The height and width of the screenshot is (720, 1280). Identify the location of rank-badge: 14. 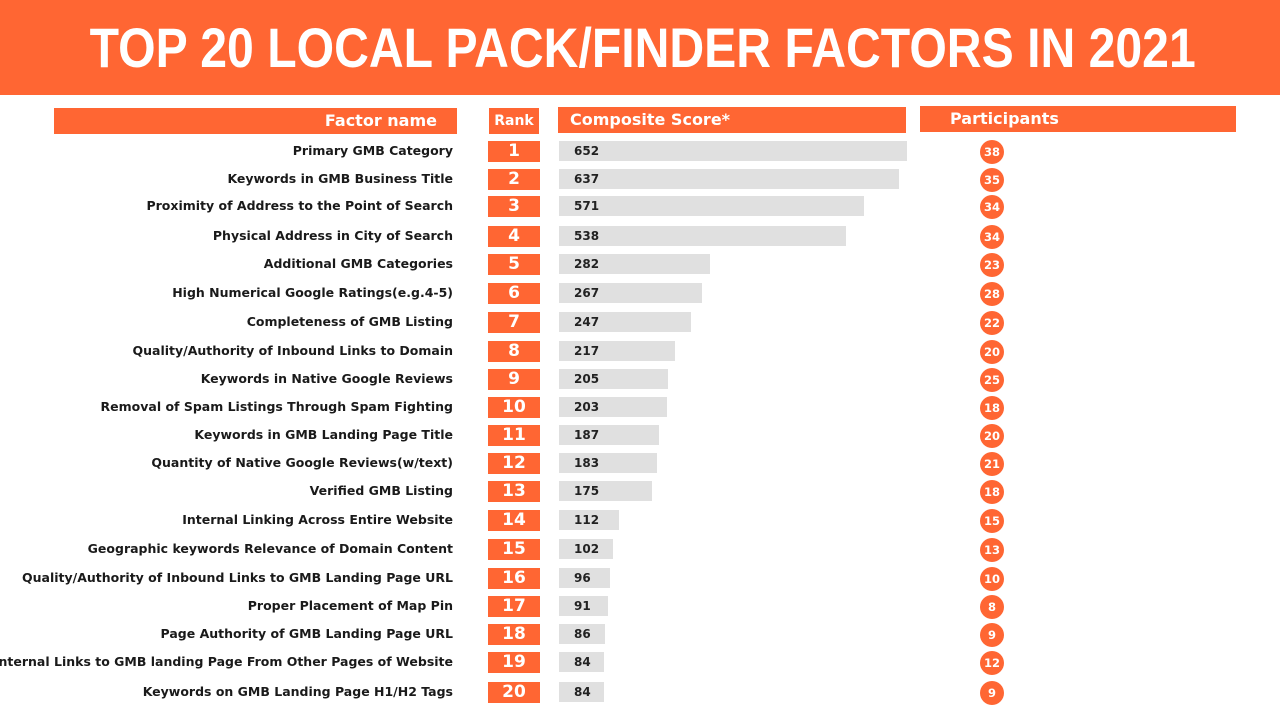
(514, 520).